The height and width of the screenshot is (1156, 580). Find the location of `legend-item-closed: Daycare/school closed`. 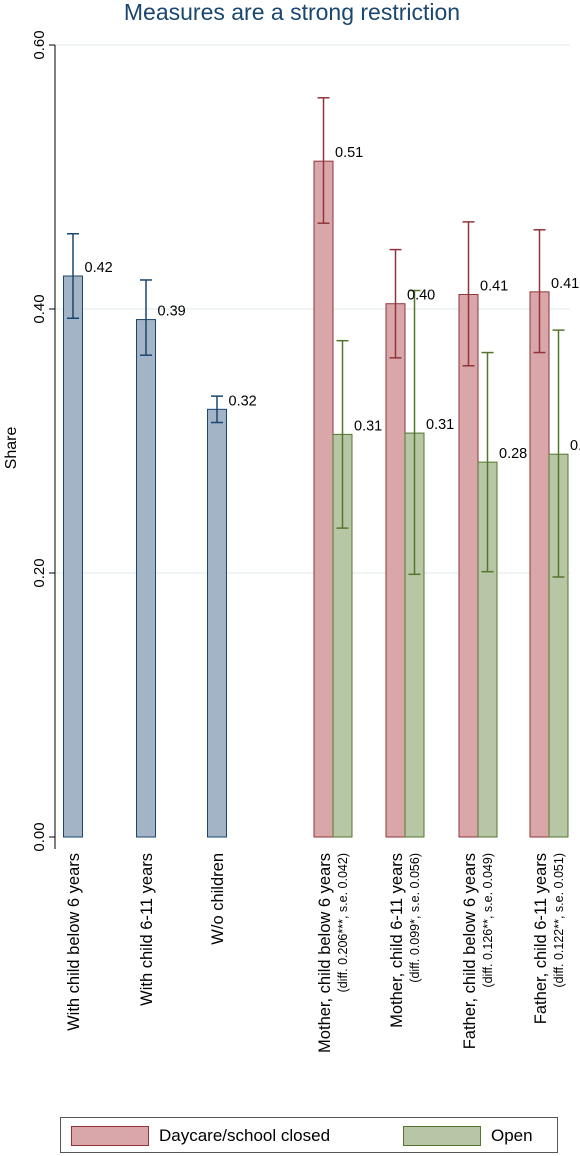

legend-item-closed: Daycare/school closed is located at coordinates (200, 1136).